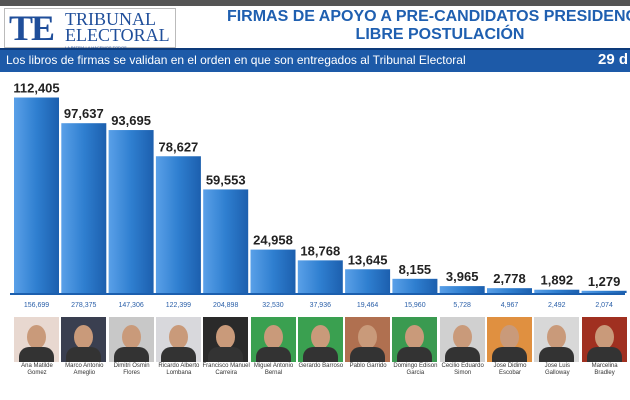 The height and width of the screenshot is (400, 630). I want to click on candidate-name: Gerardo Barroso, so click(321, 366).